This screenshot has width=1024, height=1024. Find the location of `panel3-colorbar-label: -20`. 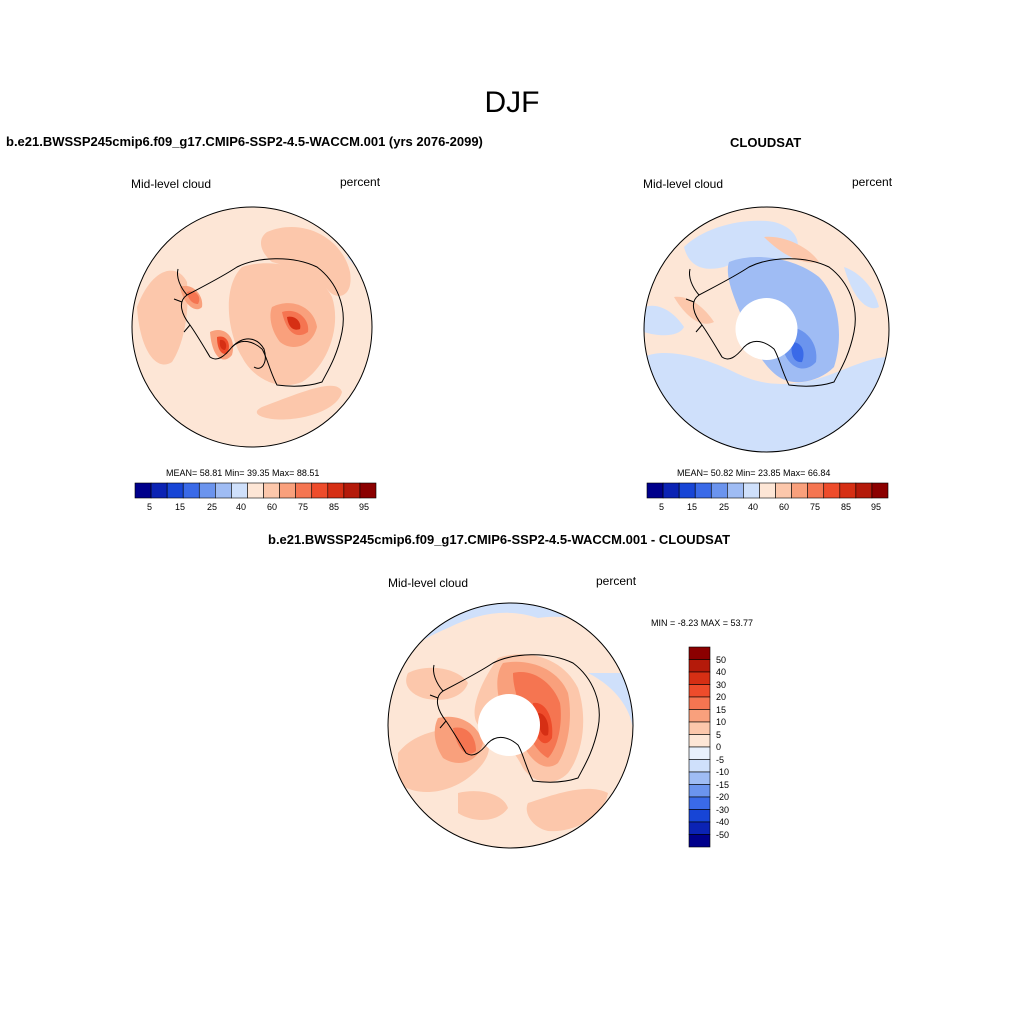

panel3-colorbar-label: -20 is located at coordinates (723, 797).